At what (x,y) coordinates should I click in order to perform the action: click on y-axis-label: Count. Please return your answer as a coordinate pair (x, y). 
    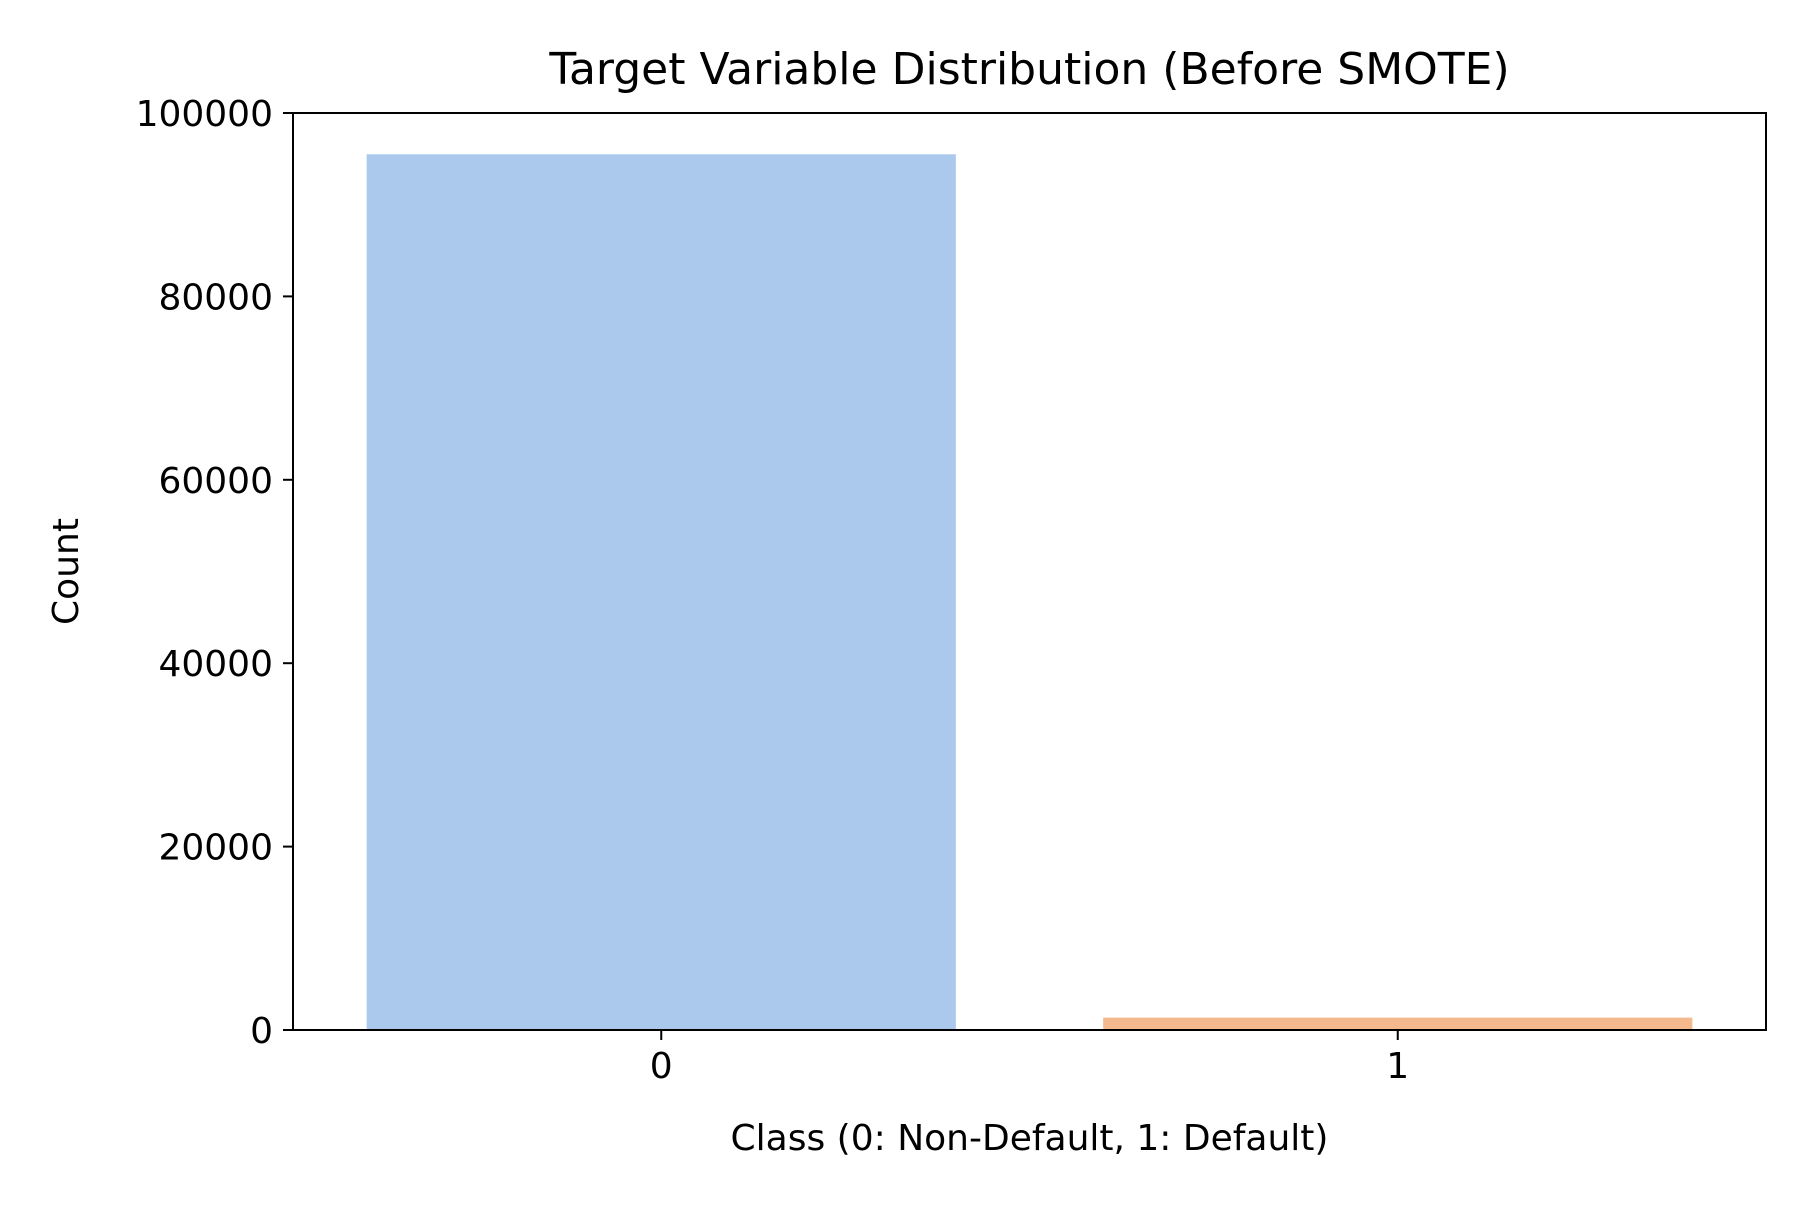
    Looking at the image, I should click on (66, 571).